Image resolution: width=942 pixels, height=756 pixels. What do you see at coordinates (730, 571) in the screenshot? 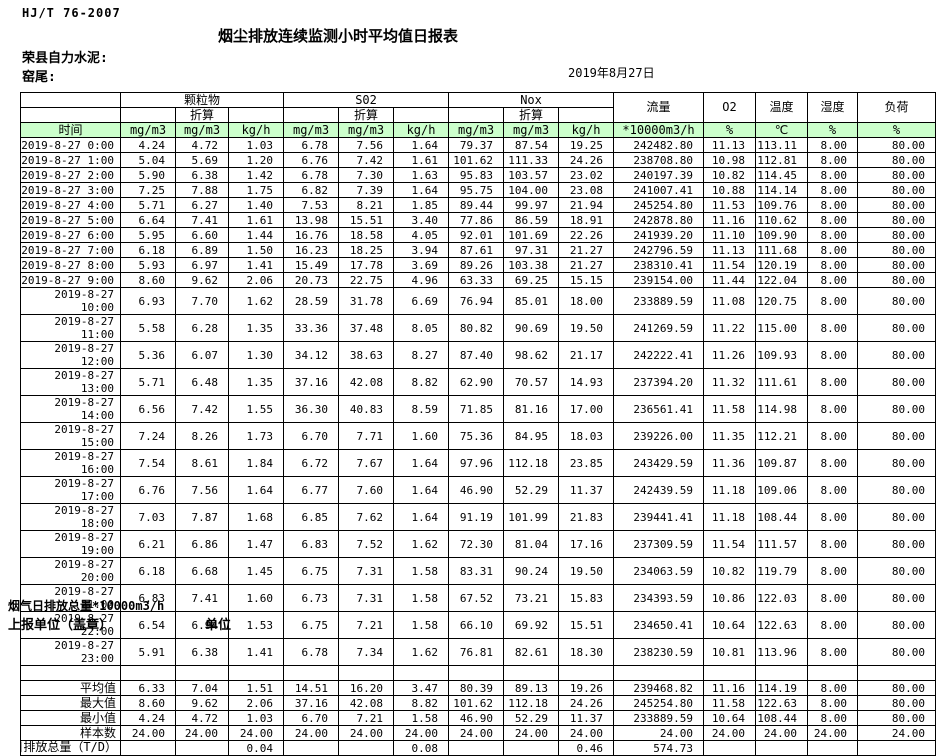
I see `value-cell: 10.82` at bounding box center [730, 571].